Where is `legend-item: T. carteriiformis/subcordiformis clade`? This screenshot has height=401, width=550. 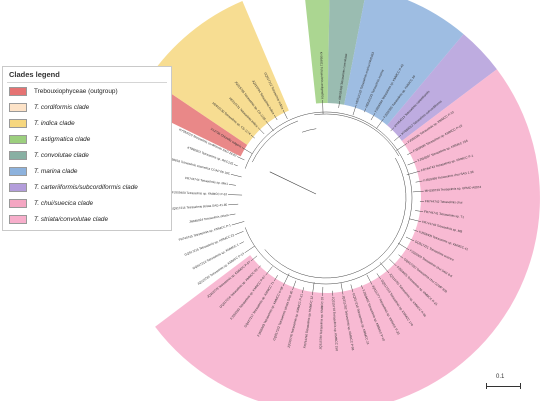 legend-item: T. carteriiformis/subcordiformis clade is located at coordinates (73, 187).